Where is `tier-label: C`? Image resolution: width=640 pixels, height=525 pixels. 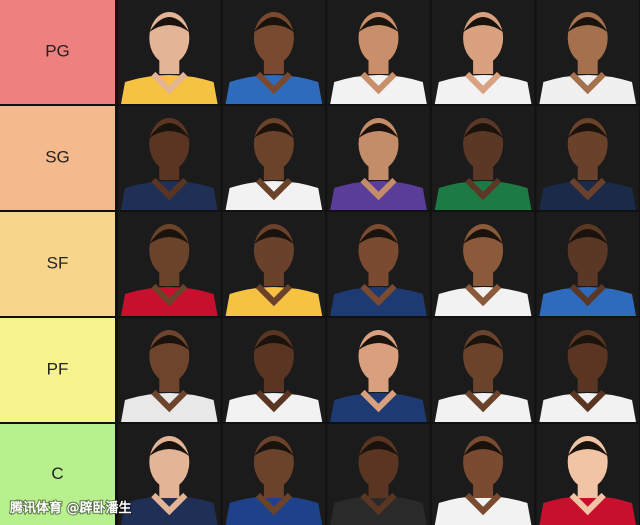 tier-label: C is located at coordinates (57, 473).